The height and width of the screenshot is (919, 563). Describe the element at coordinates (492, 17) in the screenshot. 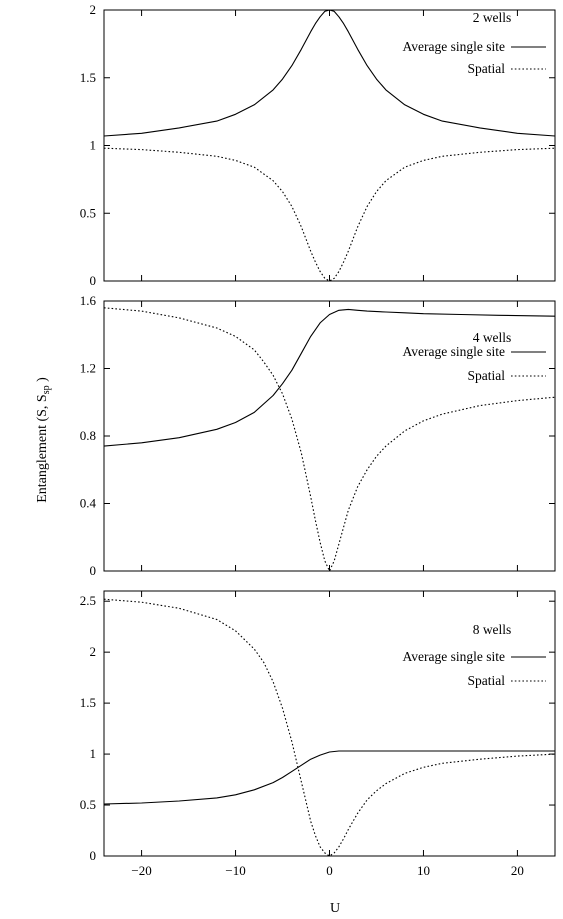

I see `panel-title: 2 wells` at that location.